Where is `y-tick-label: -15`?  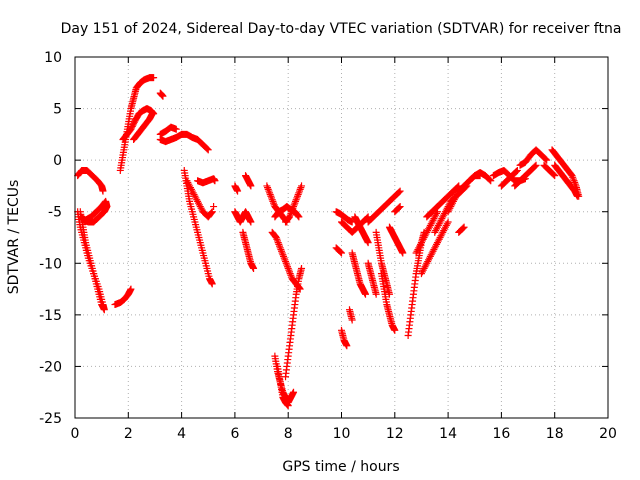
y-tick-label: -15 is located at coordinates (50, 316).